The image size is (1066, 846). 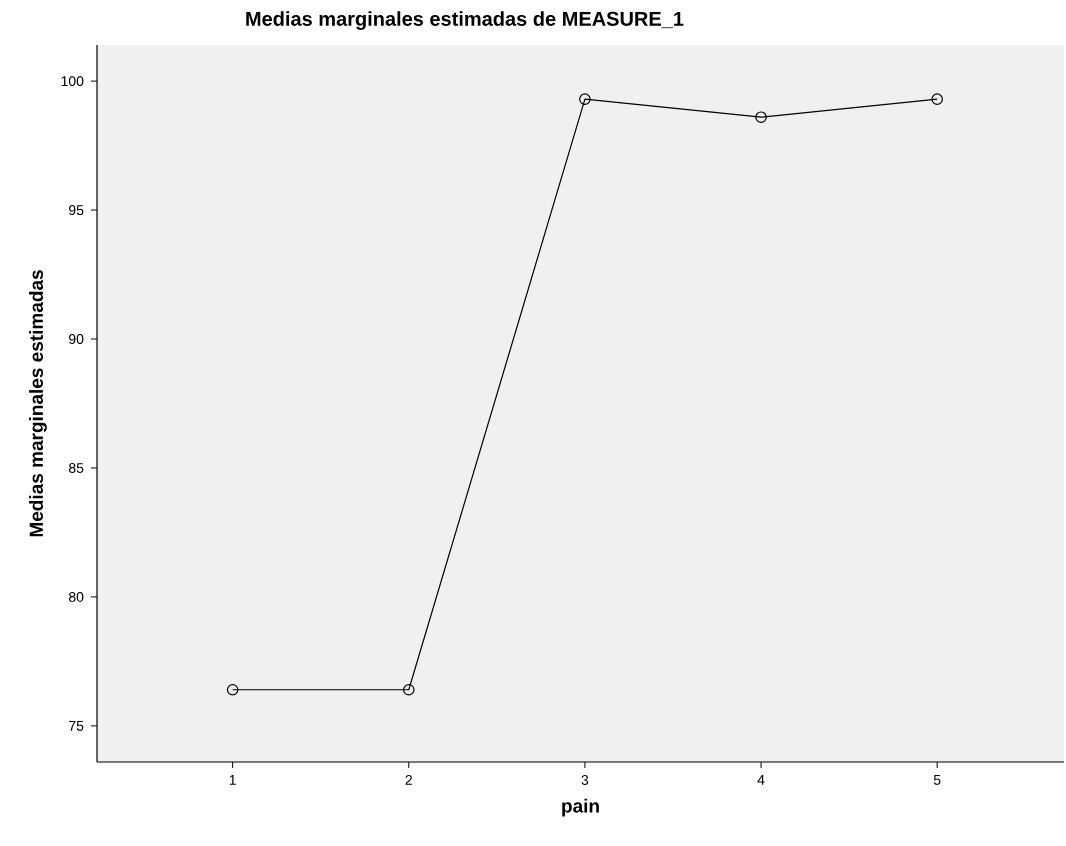 I want to click on y-tick-label: 100, so click(x=72, y=81).